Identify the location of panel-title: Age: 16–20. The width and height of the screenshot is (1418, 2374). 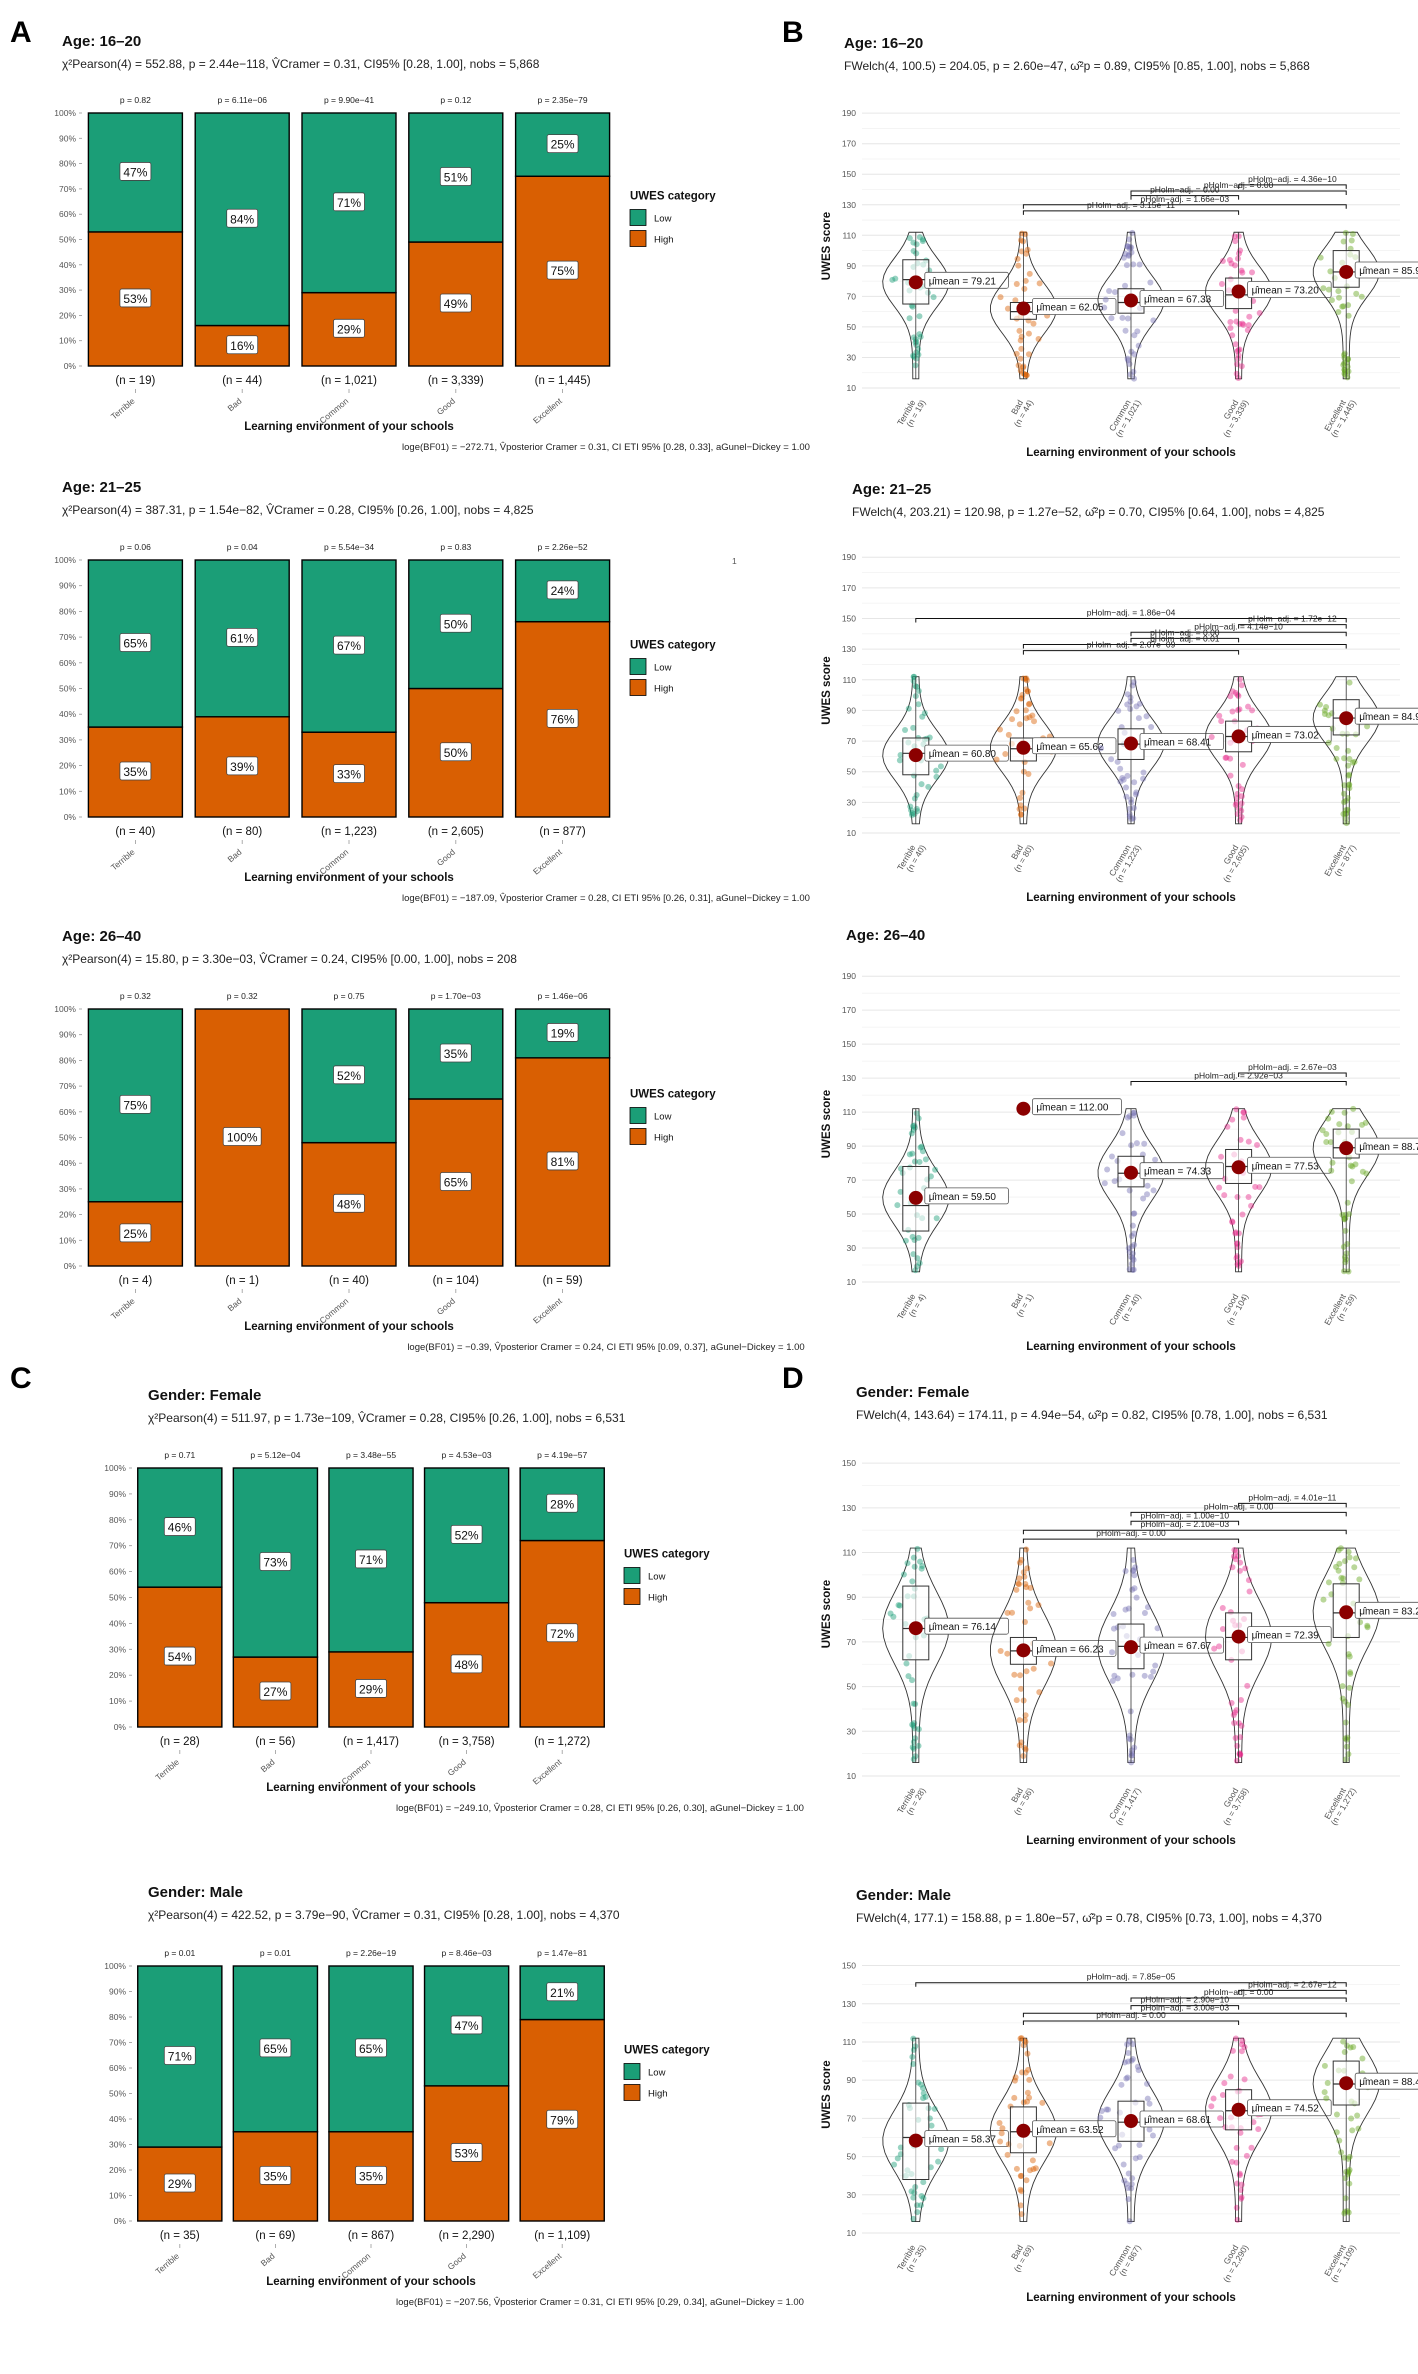
(883, 43).